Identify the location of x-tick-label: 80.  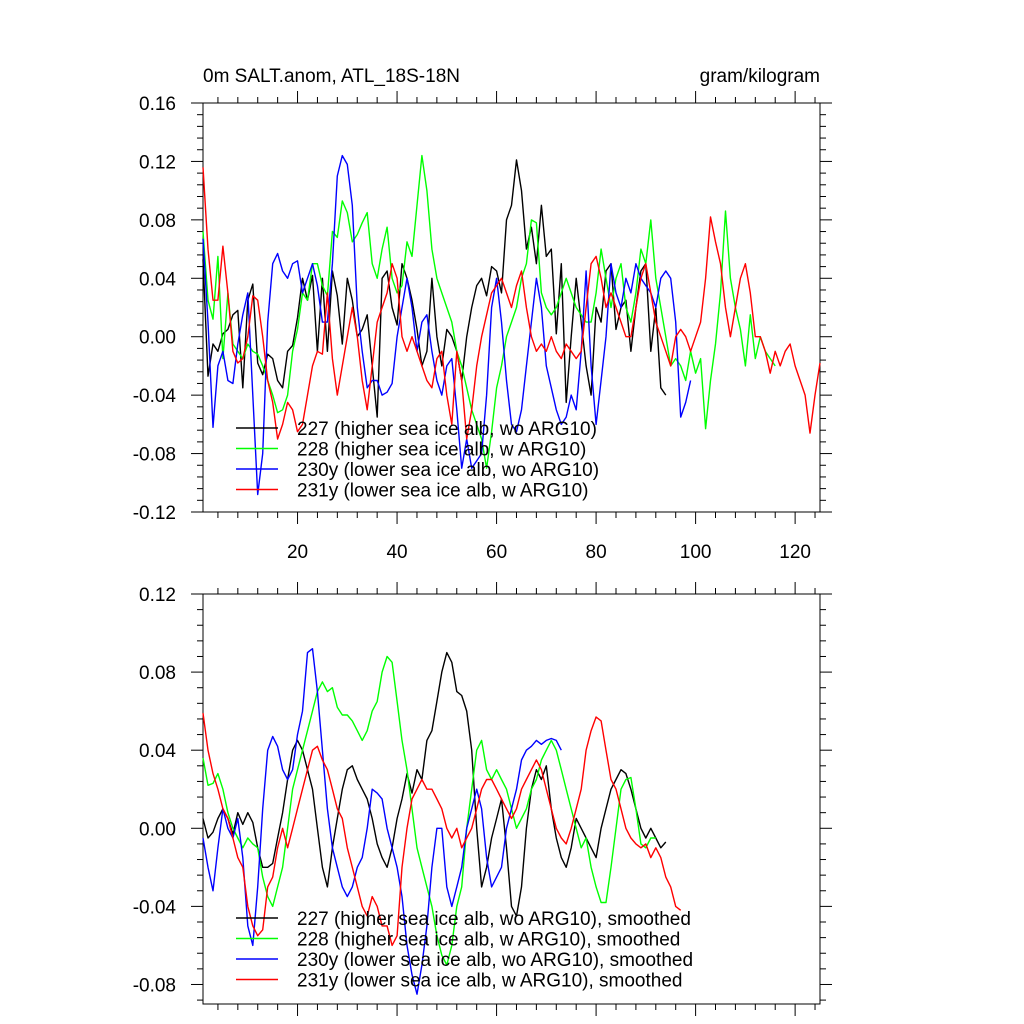
(596, 552).